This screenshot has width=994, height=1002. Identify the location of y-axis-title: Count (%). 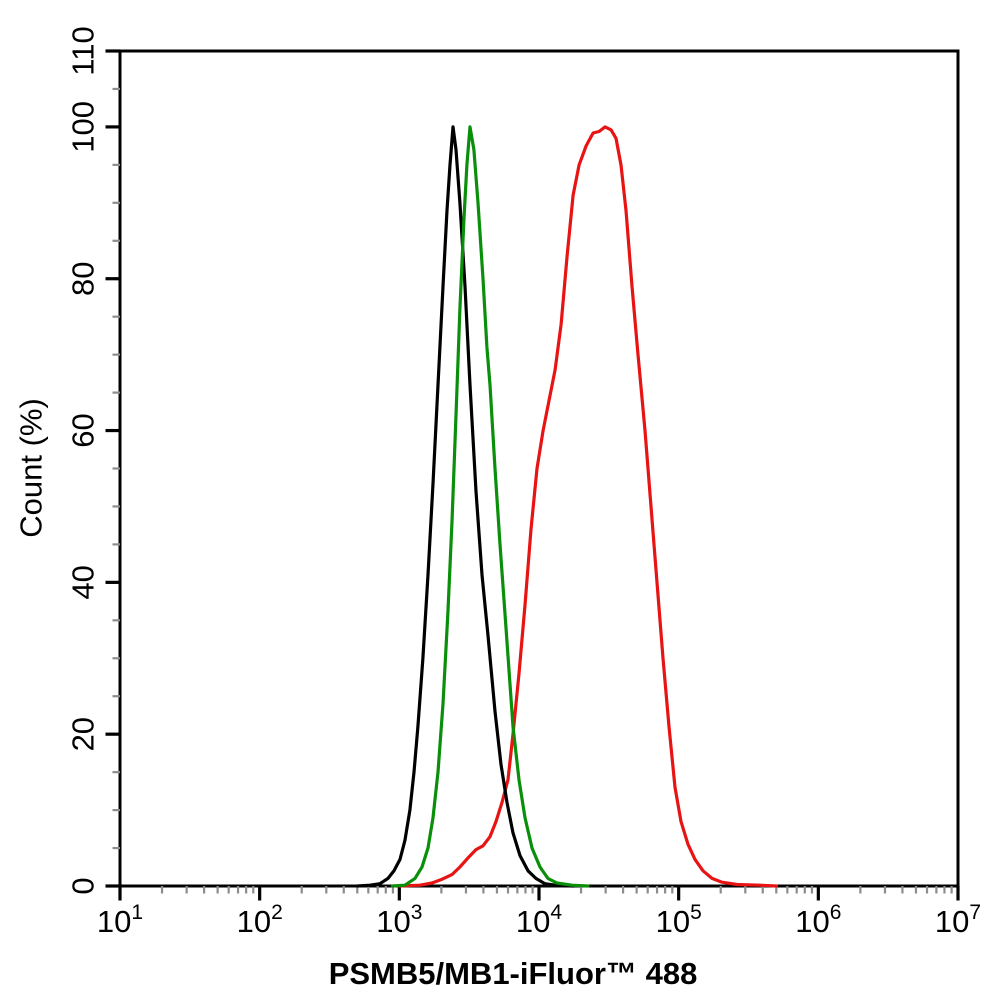
(31, 468).